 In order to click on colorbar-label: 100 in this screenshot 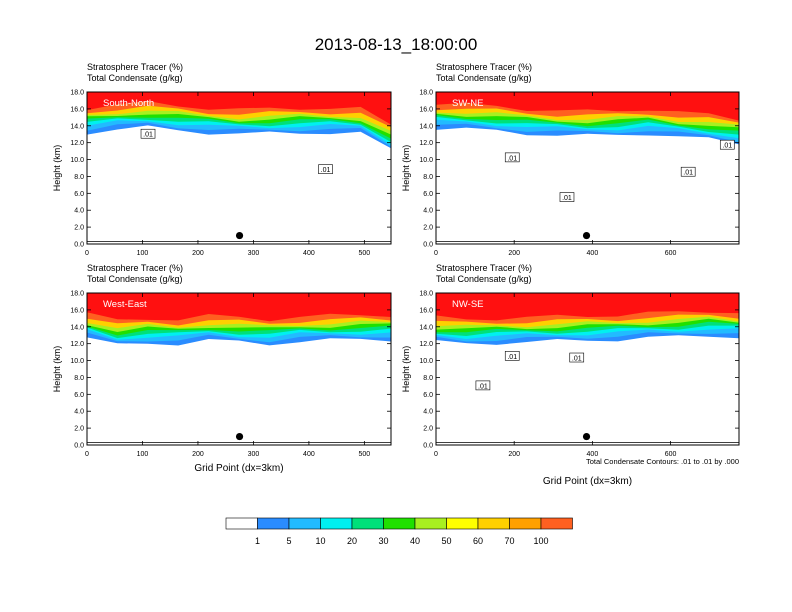, I will do `click(540, 541)`.